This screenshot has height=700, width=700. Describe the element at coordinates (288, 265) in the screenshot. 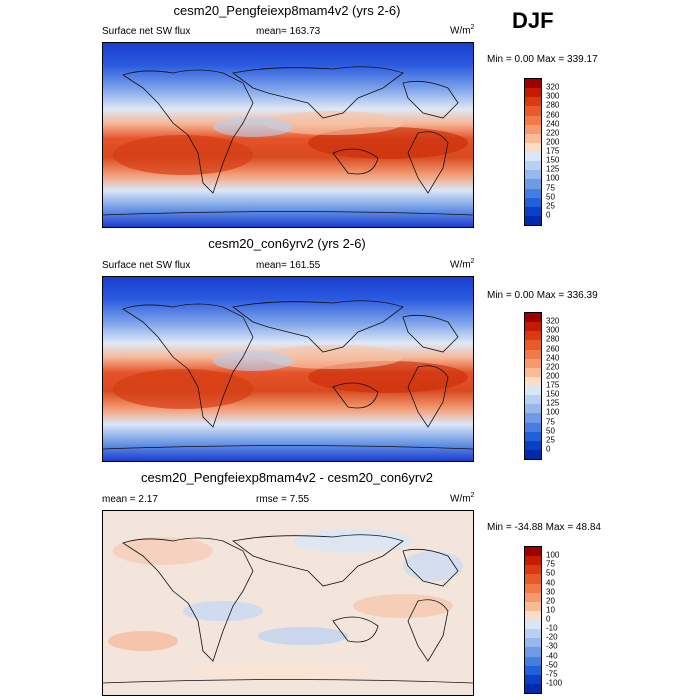

I see `panel-2-mean-label: mean= 161.55` at that location.